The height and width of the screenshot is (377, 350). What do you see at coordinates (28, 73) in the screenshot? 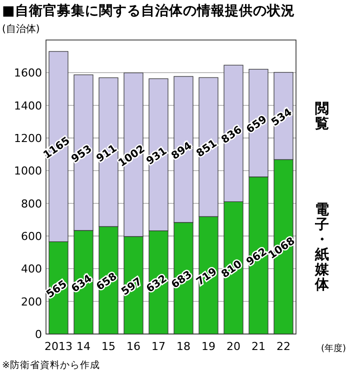
I see `y-tick-label: 1600` at bounding box center [28, 73].